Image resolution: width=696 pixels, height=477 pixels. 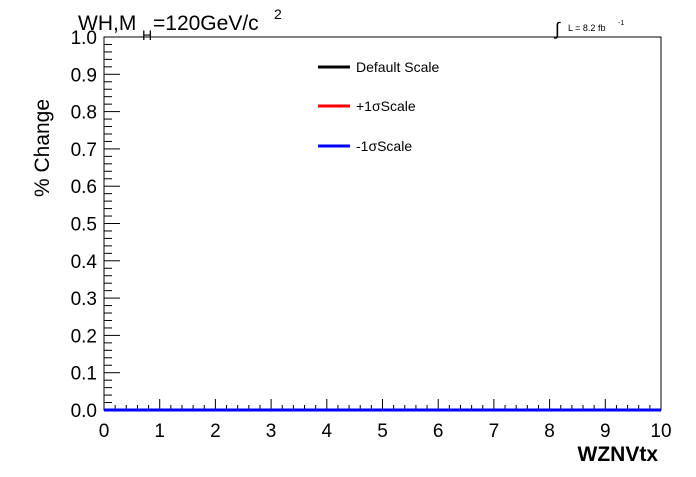 I want to click on x-tick-label: 3, so click(x=271, y=431).